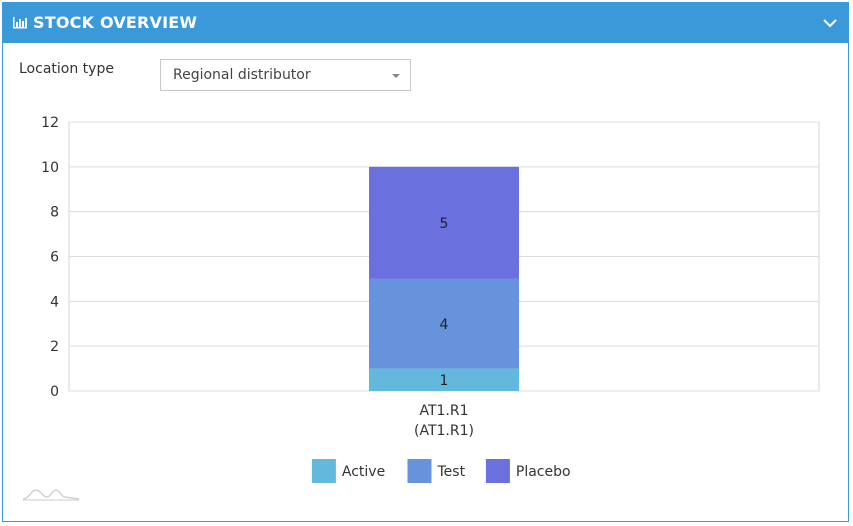 The width and height of the screenshot is (853, 526). I want to click on location-type-select: Regional distributor, so click(285, 75).